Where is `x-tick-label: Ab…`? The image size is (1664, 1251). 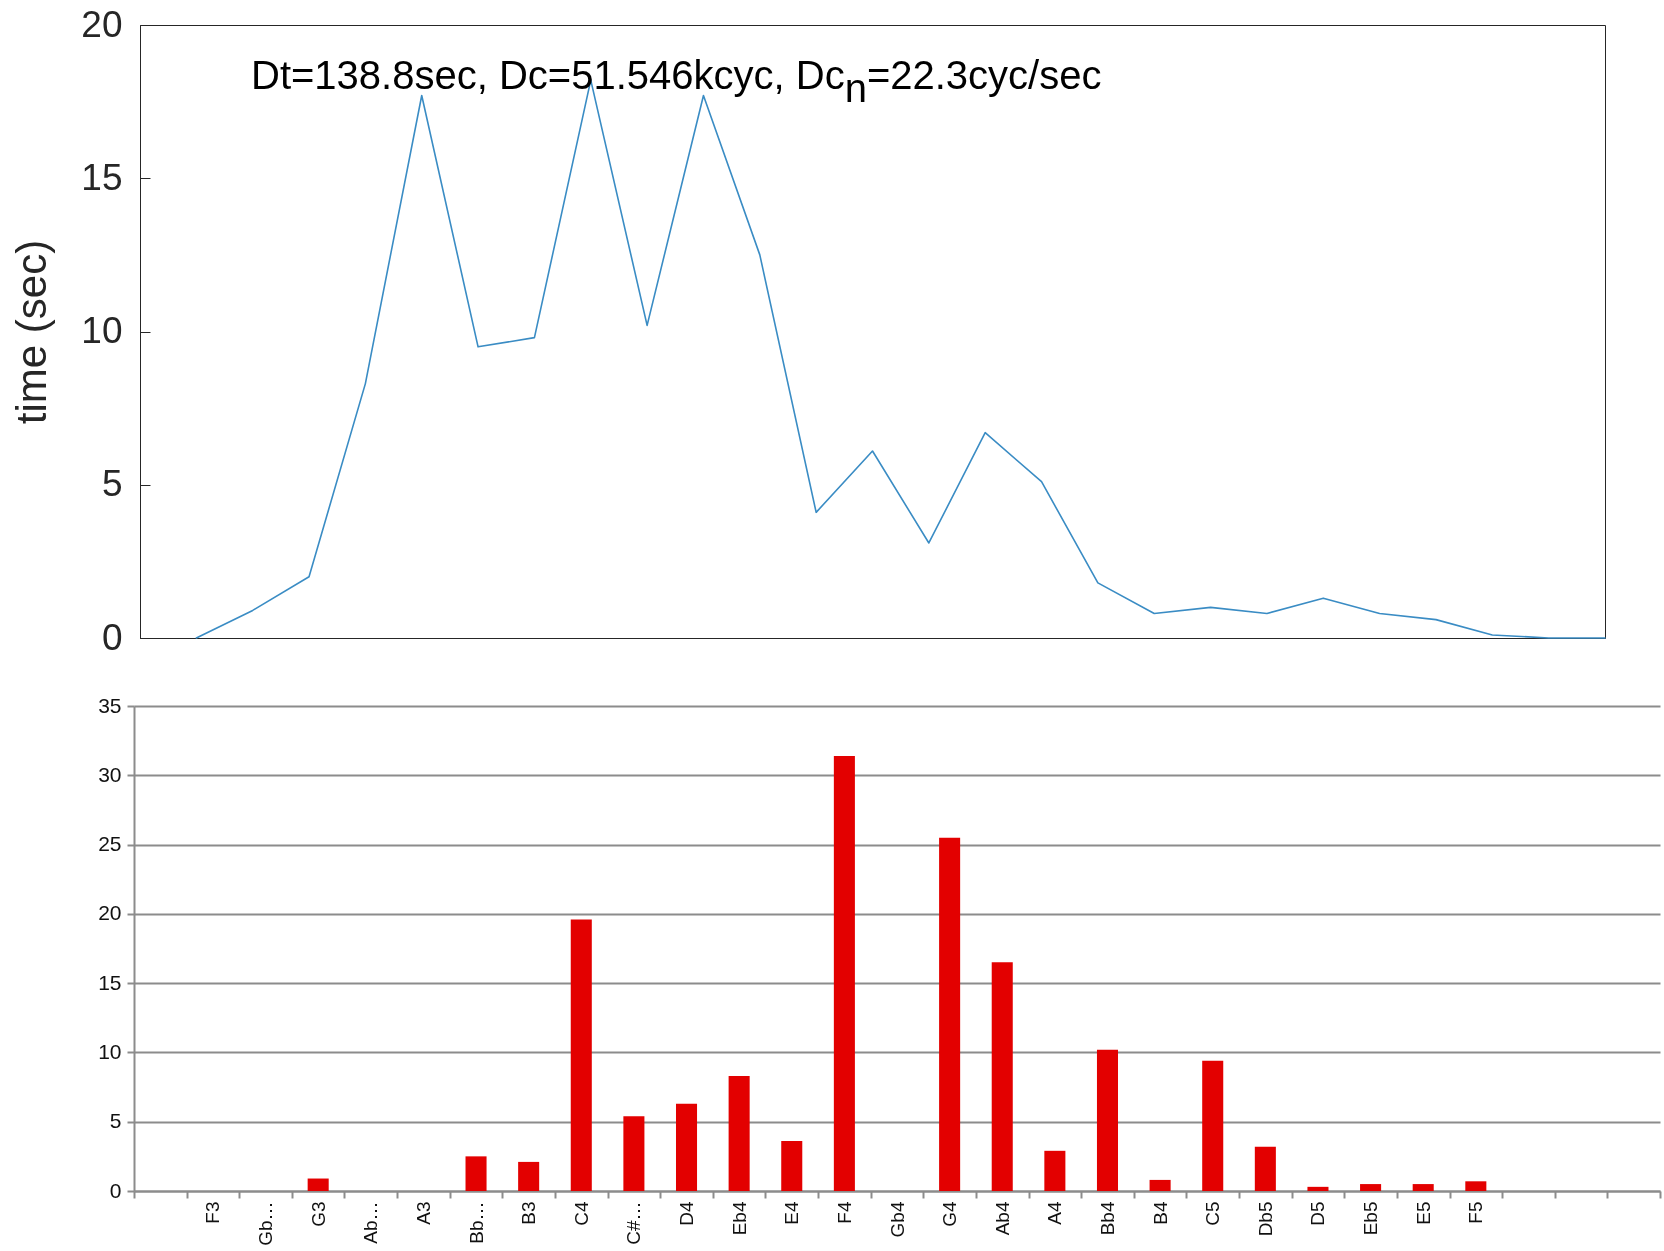
x-tick-label: Ab… is located at coordinates (371, 1222).